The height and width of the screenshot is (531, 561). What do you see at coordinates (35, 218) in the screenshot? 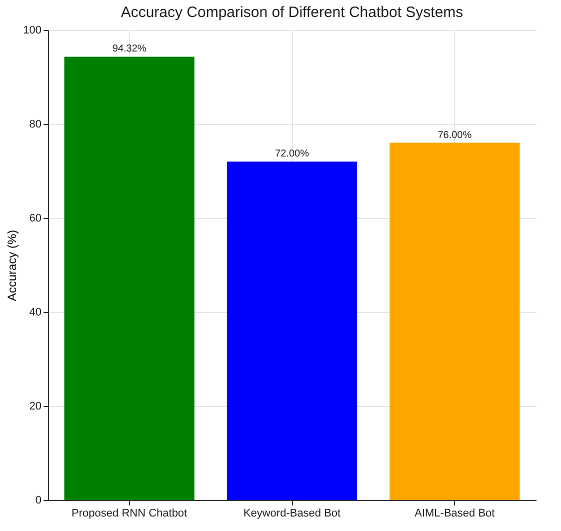
I see `y-tick-label: 60` at bounding box center [35, 218].